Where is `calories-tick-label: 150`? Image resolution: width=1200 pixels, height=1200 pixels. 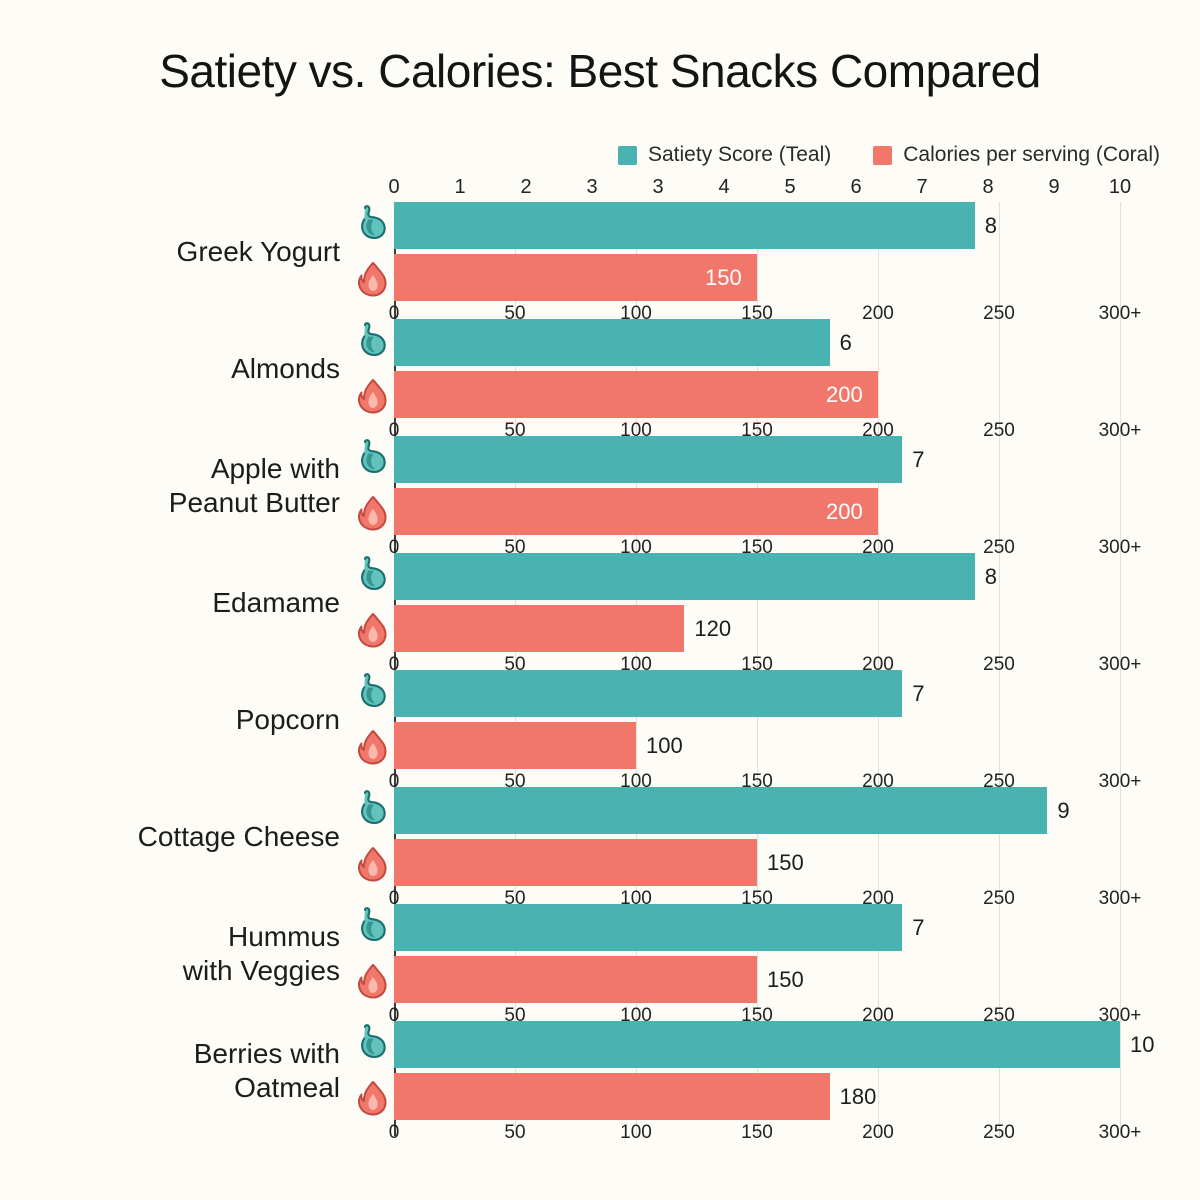
calories-tick-label: 150 is located at coordinates (757, 1132).